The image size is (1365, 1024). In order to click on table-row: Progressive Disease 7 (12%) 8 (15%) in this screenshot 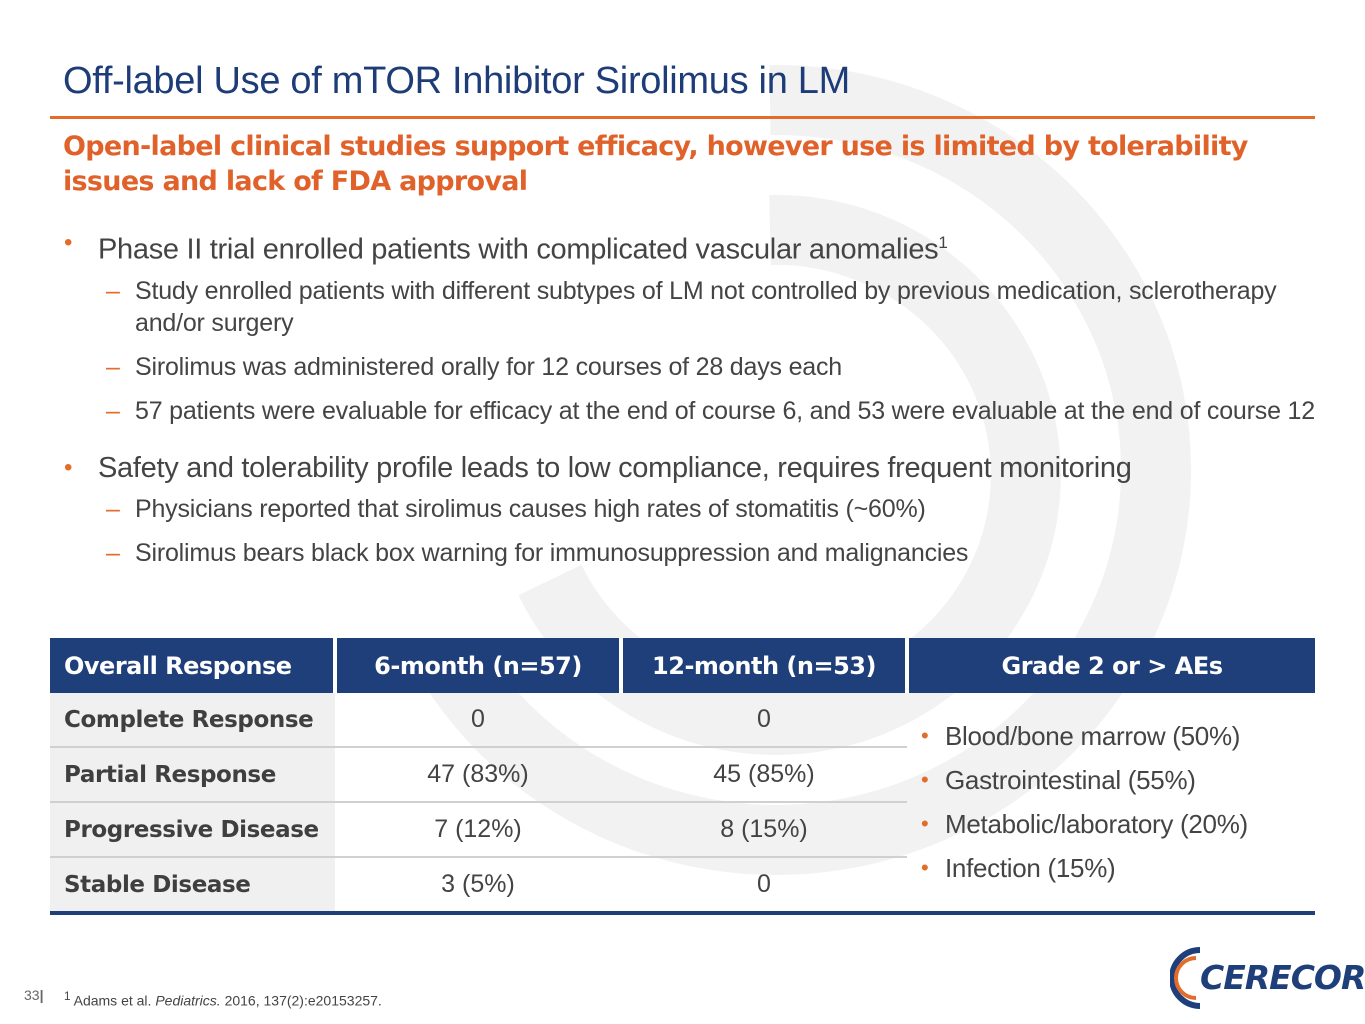, I will do `click(682, 830)`.